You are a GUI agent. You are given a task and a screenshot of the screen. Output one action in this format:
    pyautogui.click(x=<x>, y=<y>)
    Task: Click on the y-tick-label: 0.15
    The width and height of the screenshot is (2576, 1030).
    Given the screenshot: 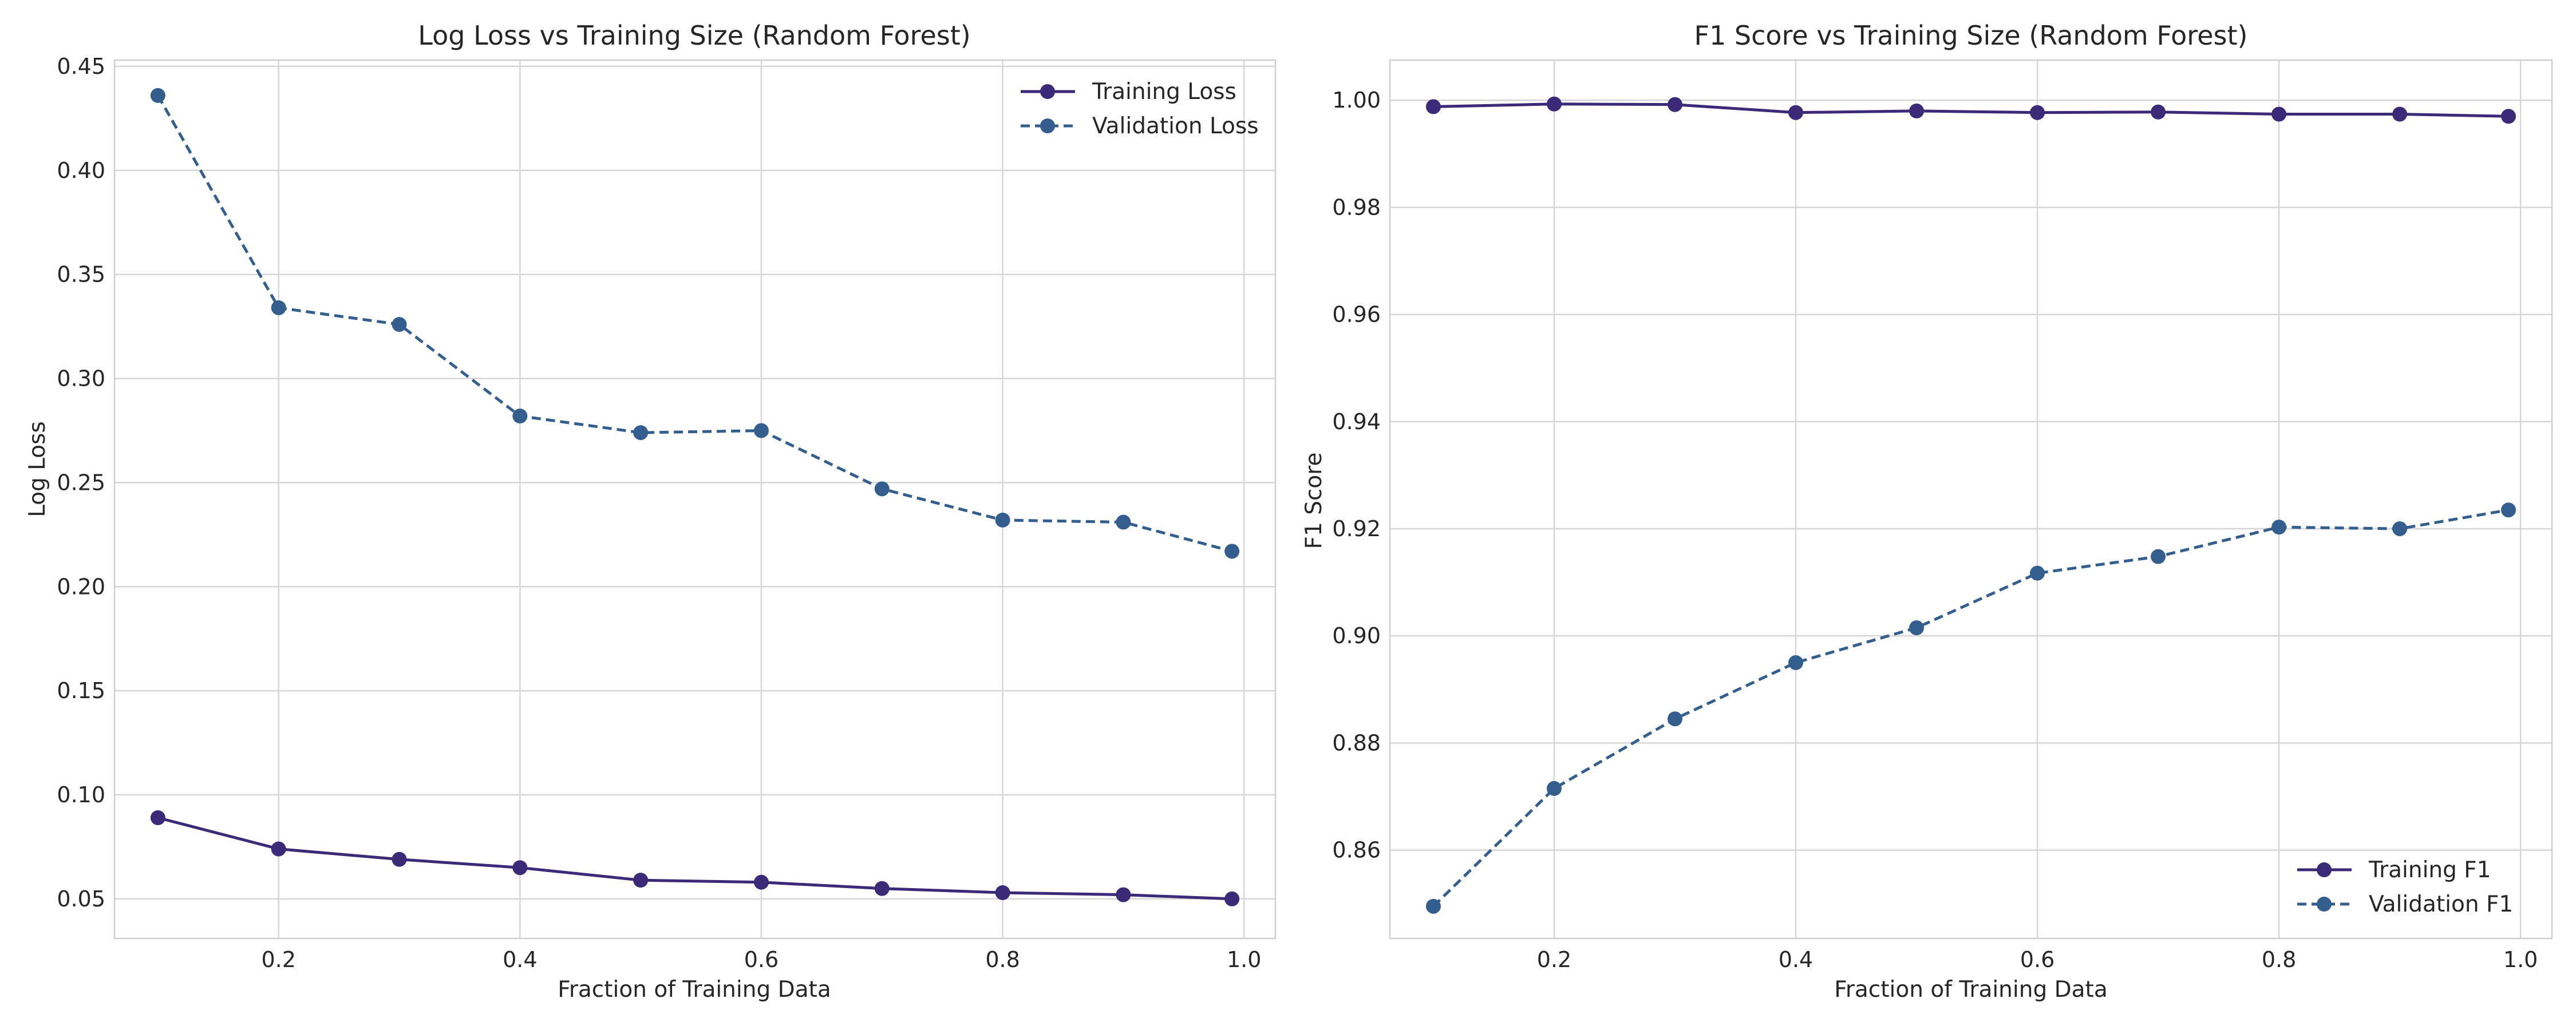 What is the action you would take?
    pyautogui.click(x=81, y=690)
    